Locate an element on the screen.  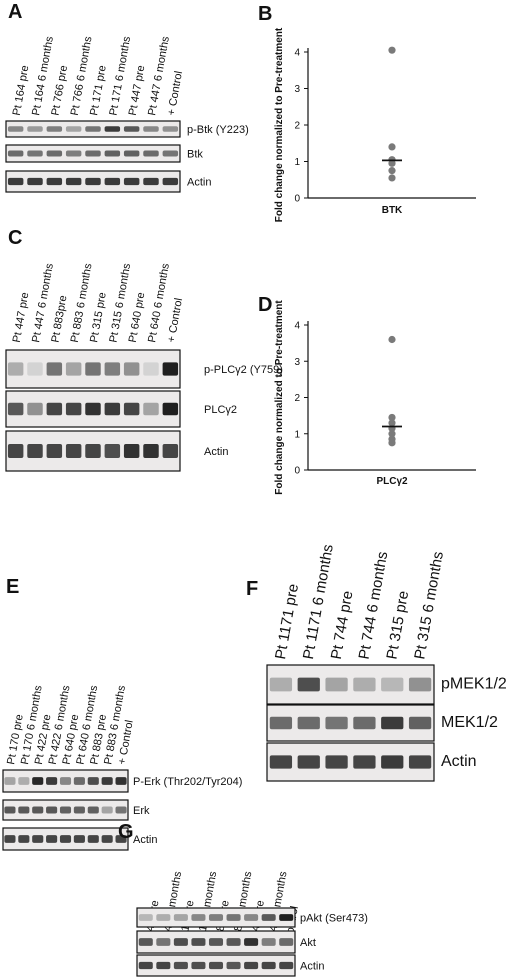
lane-label: + Control is located at coordinates (175, 93).